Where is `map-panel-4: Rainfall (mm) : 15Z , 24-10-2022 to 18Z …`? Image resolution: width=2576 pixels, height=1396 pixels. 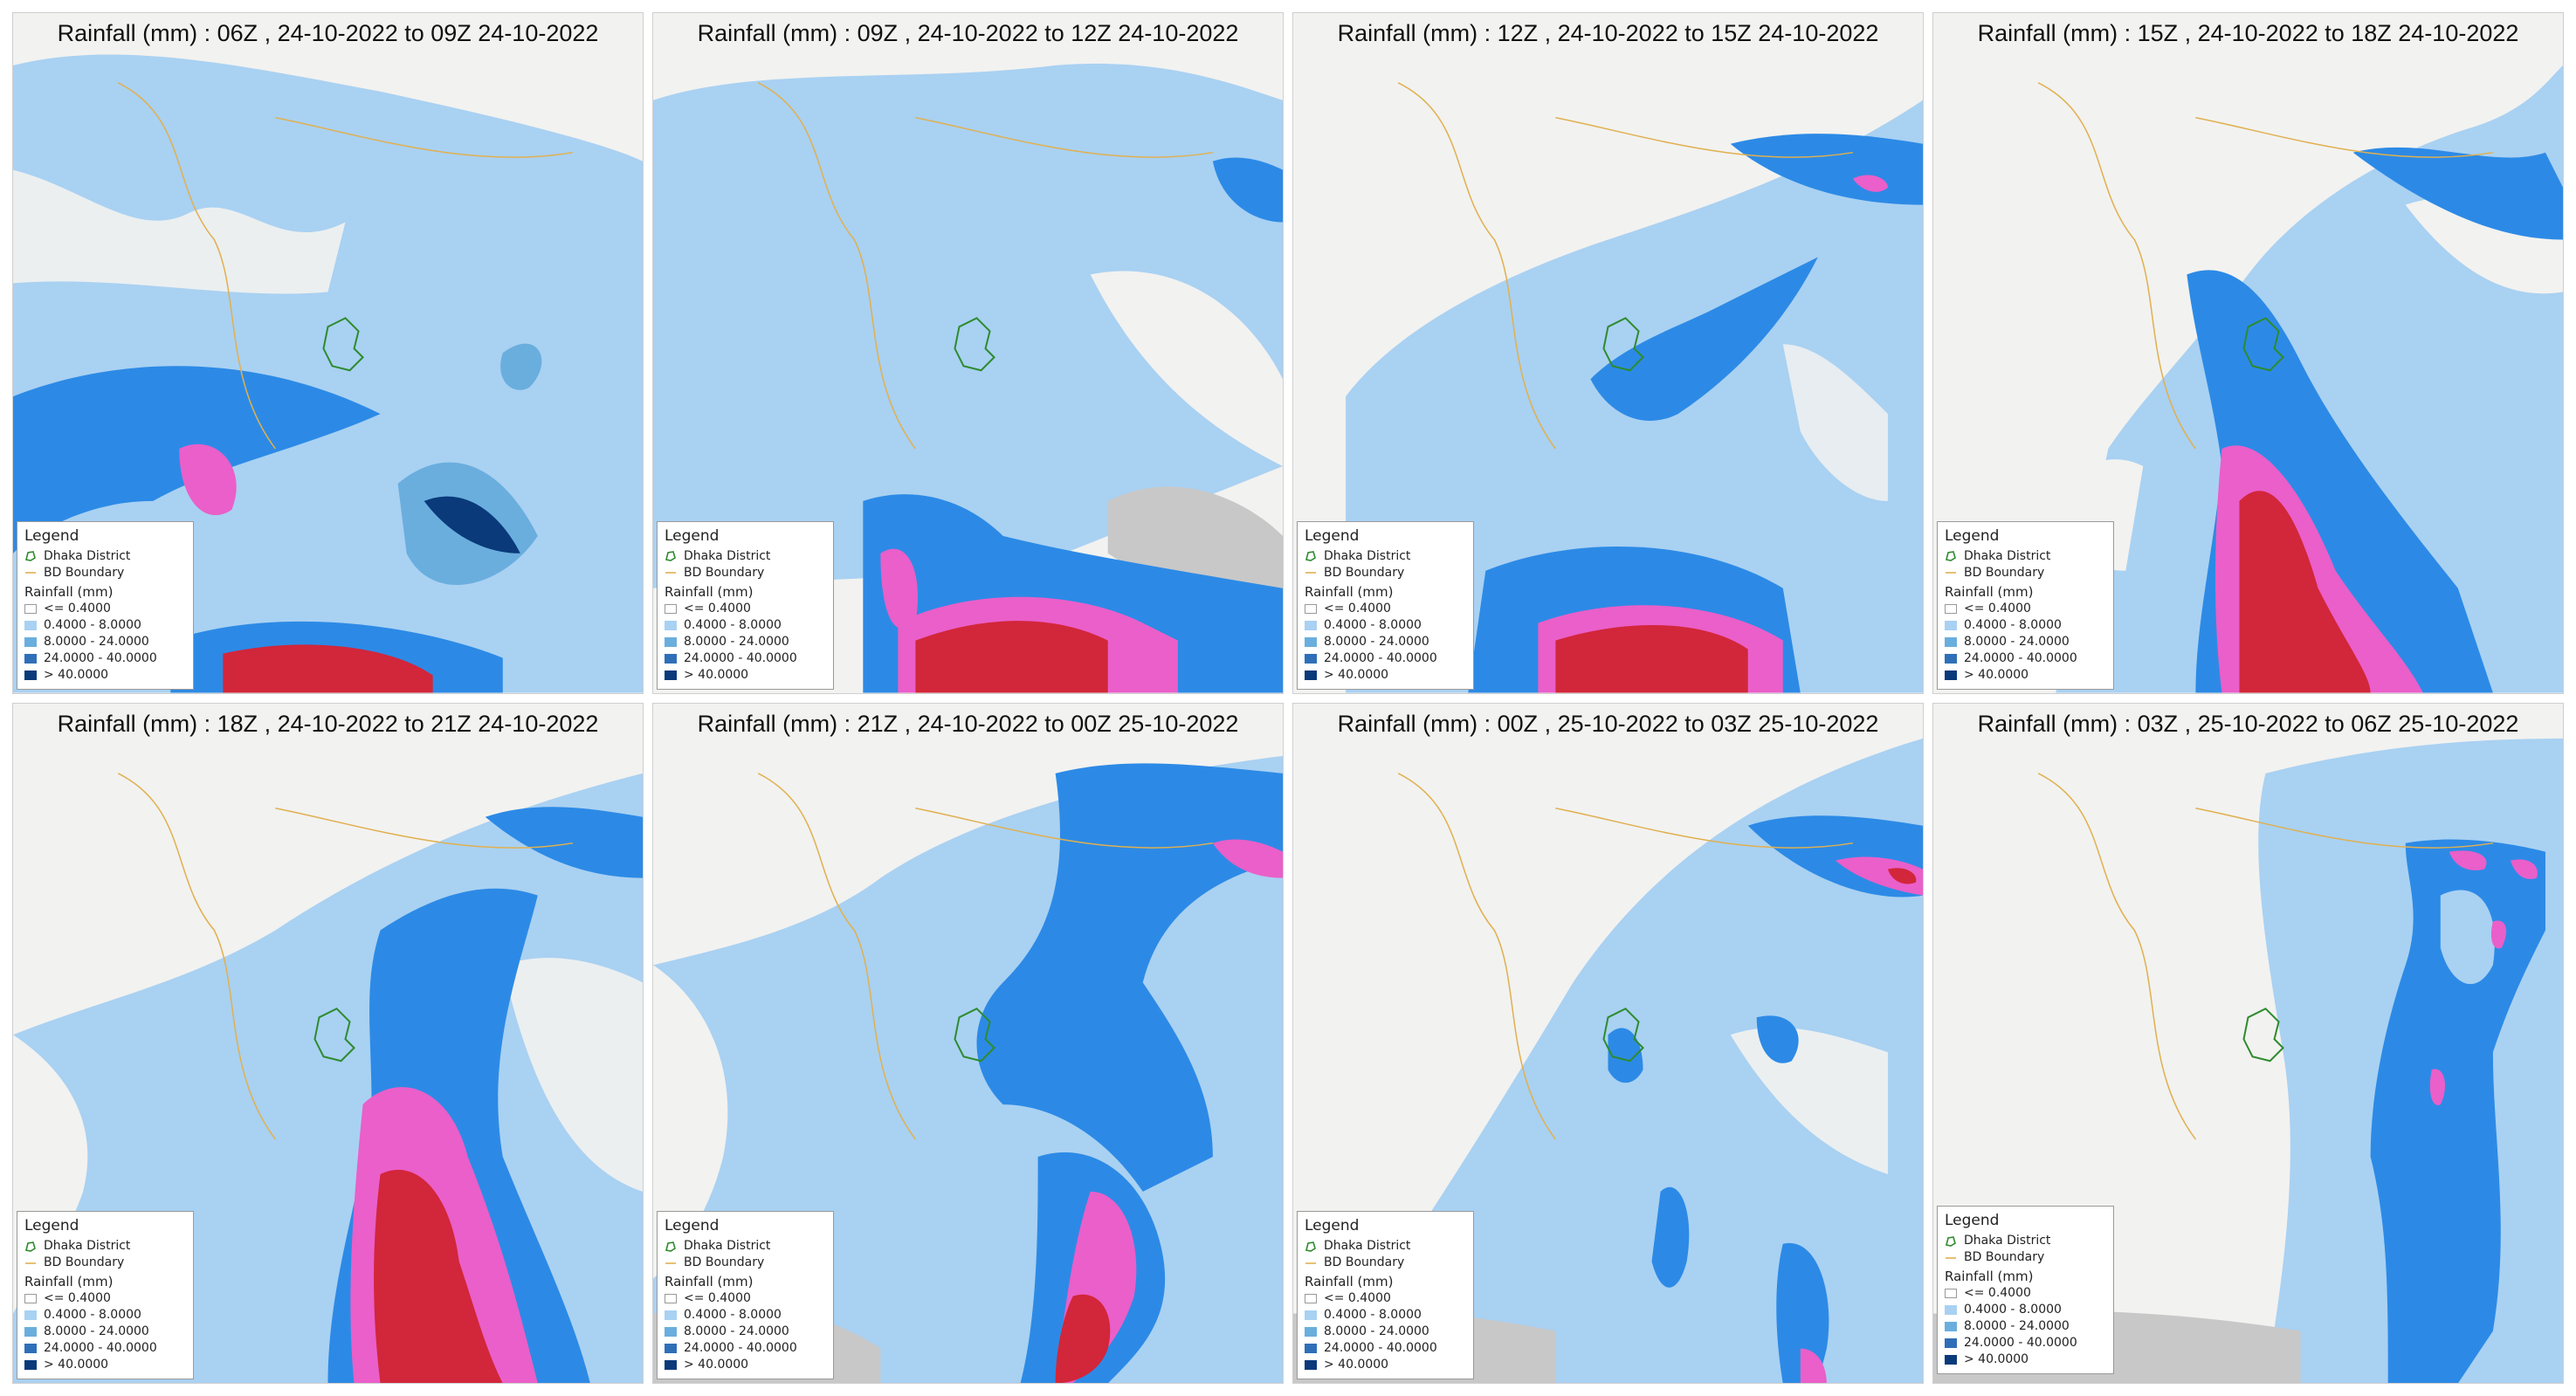 map-panel-4: Rainfall (mm) : 15Z , 24-10-2022 to 18Z … is located at coordinates (2248, 353).